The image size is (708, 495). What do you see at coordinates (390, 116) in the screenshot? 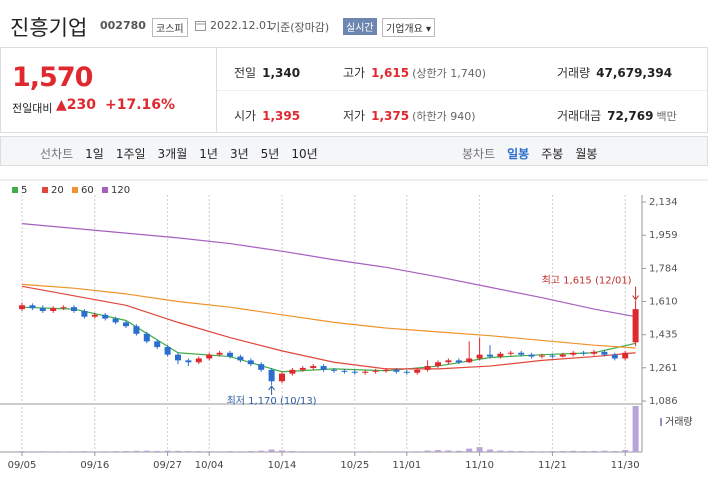
I see `stat-value: 1,375` at bounding box center [390, 116].